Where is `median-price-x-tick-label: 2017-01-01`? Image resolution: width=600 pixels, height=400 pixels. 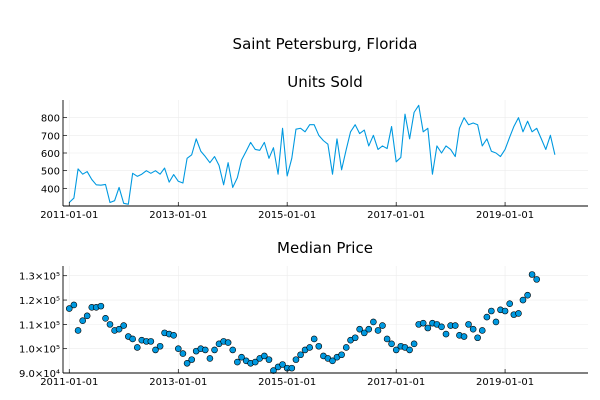 median-price-x-tick-label: 2017-01-01 is located at coordinates (396, 382).